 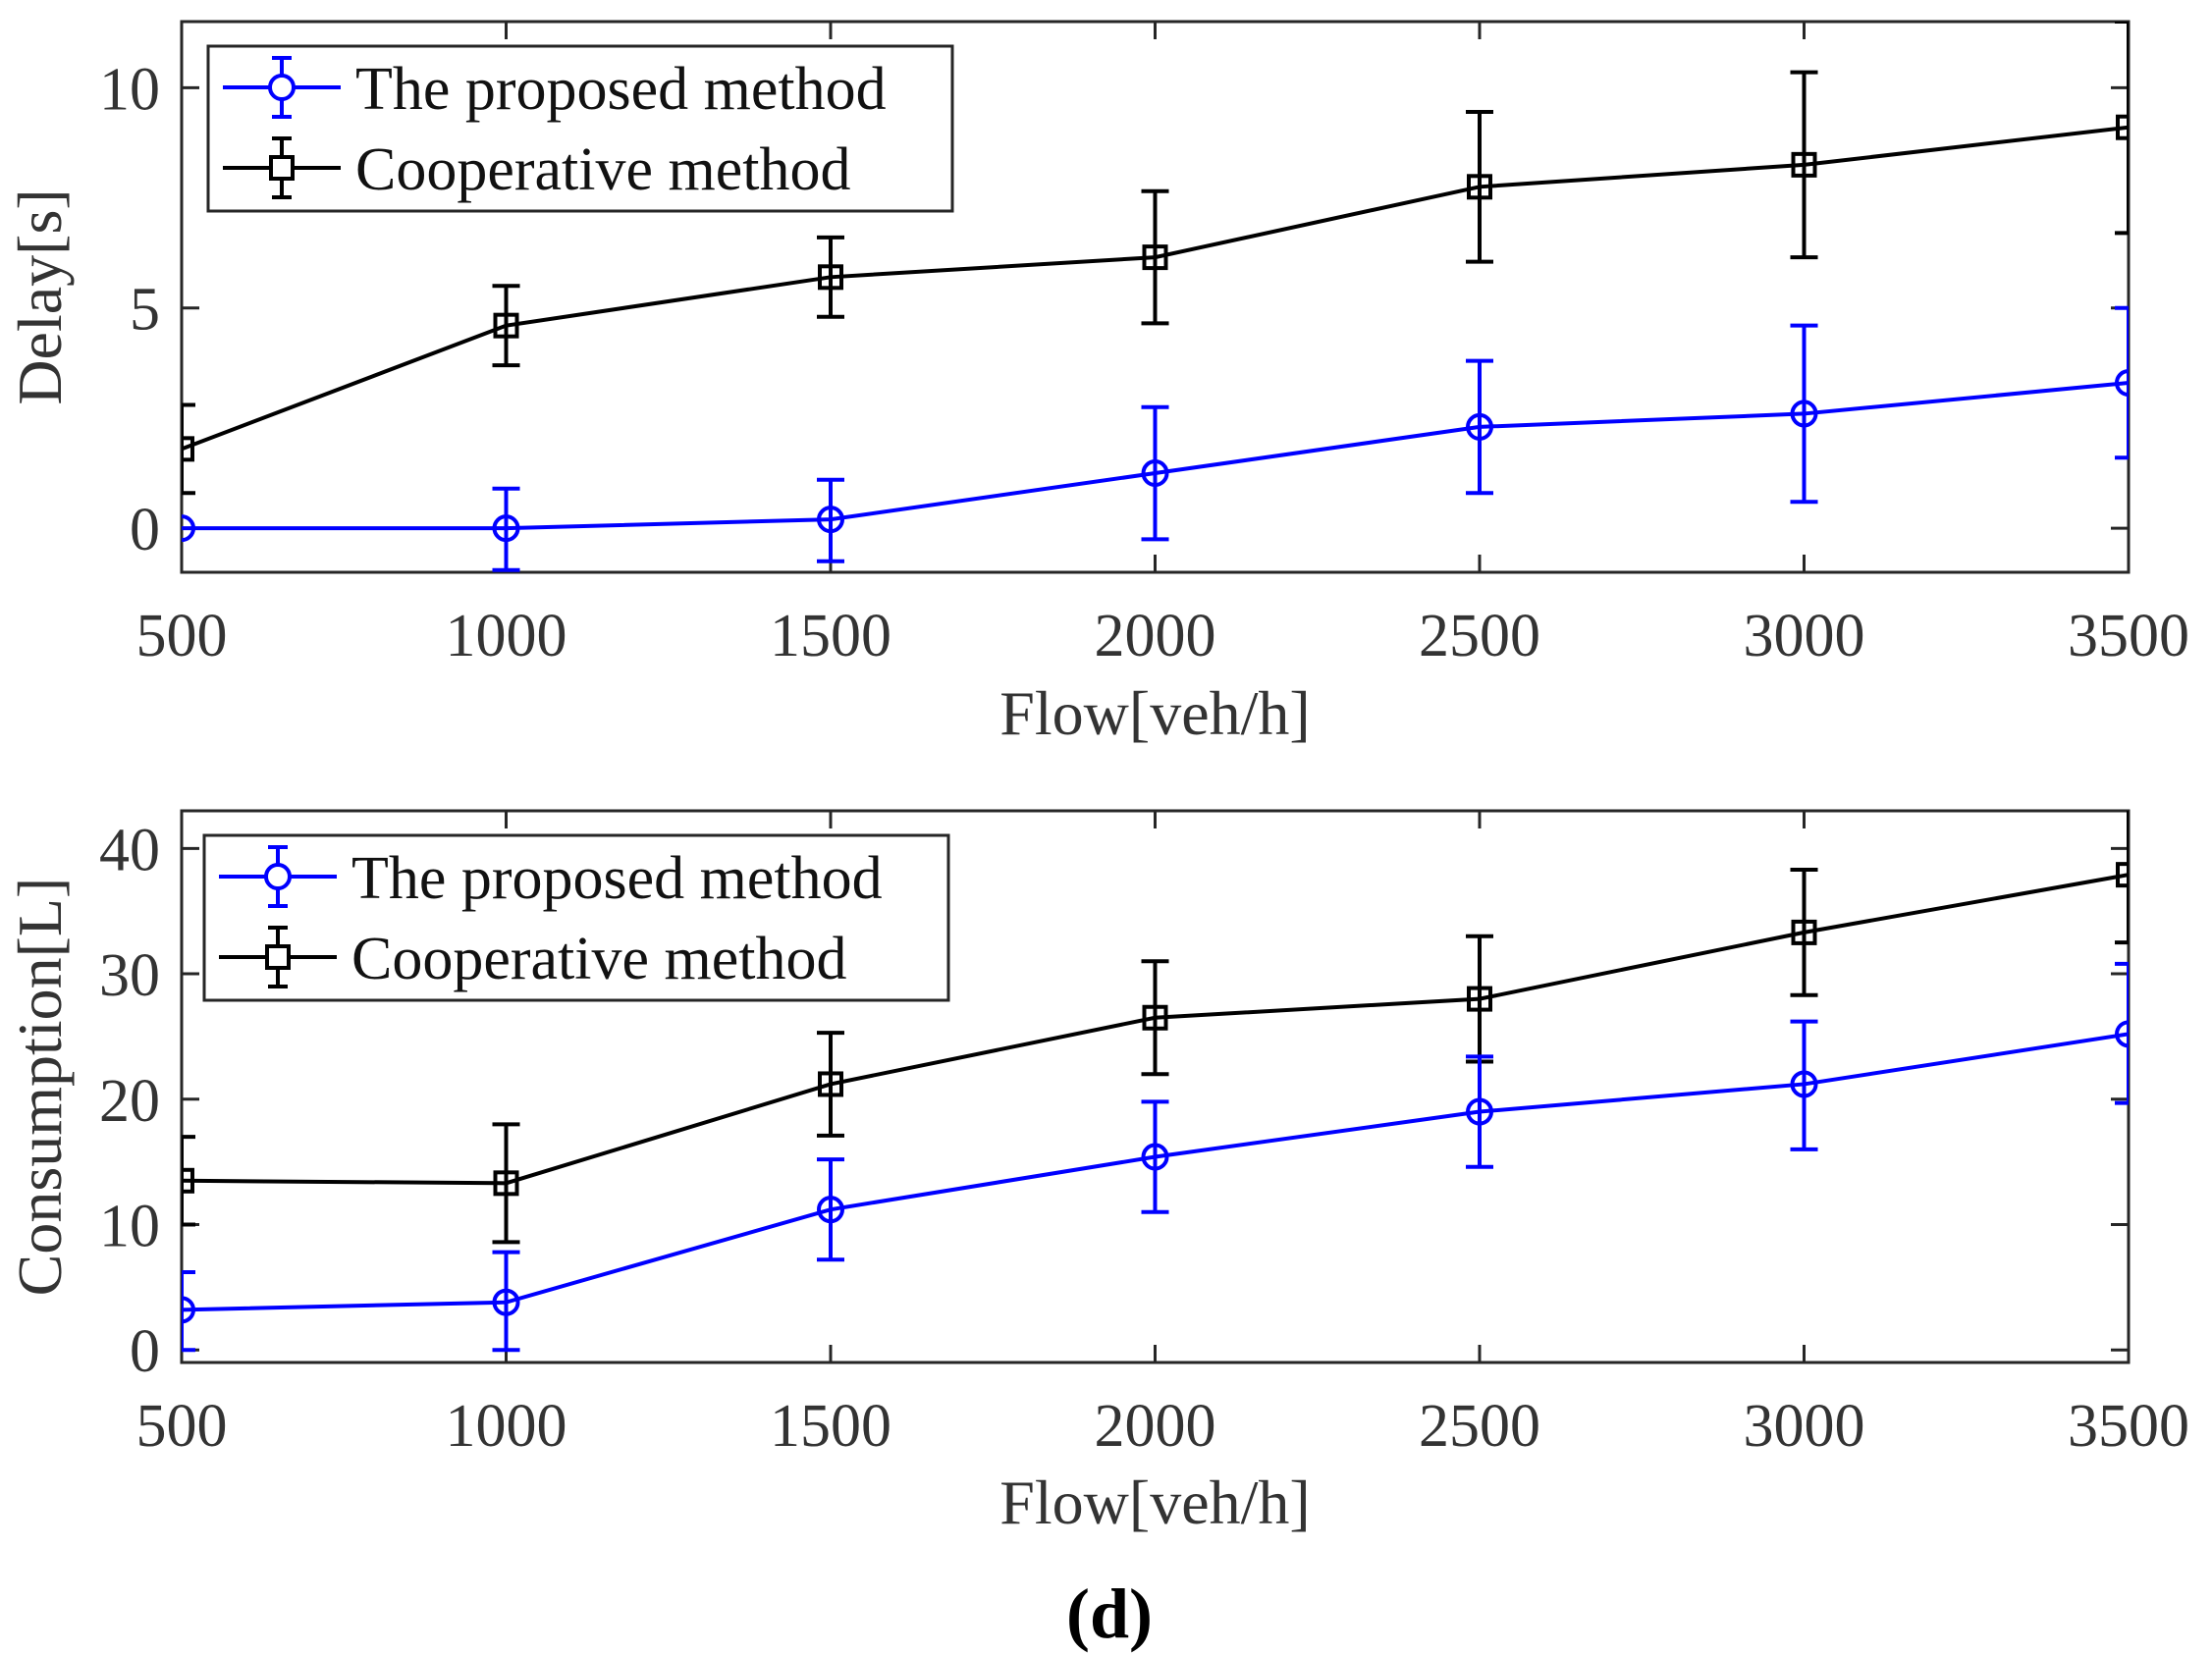 I want to click on y-axis-label: Consumption[L], so click(x=40, y=1087).